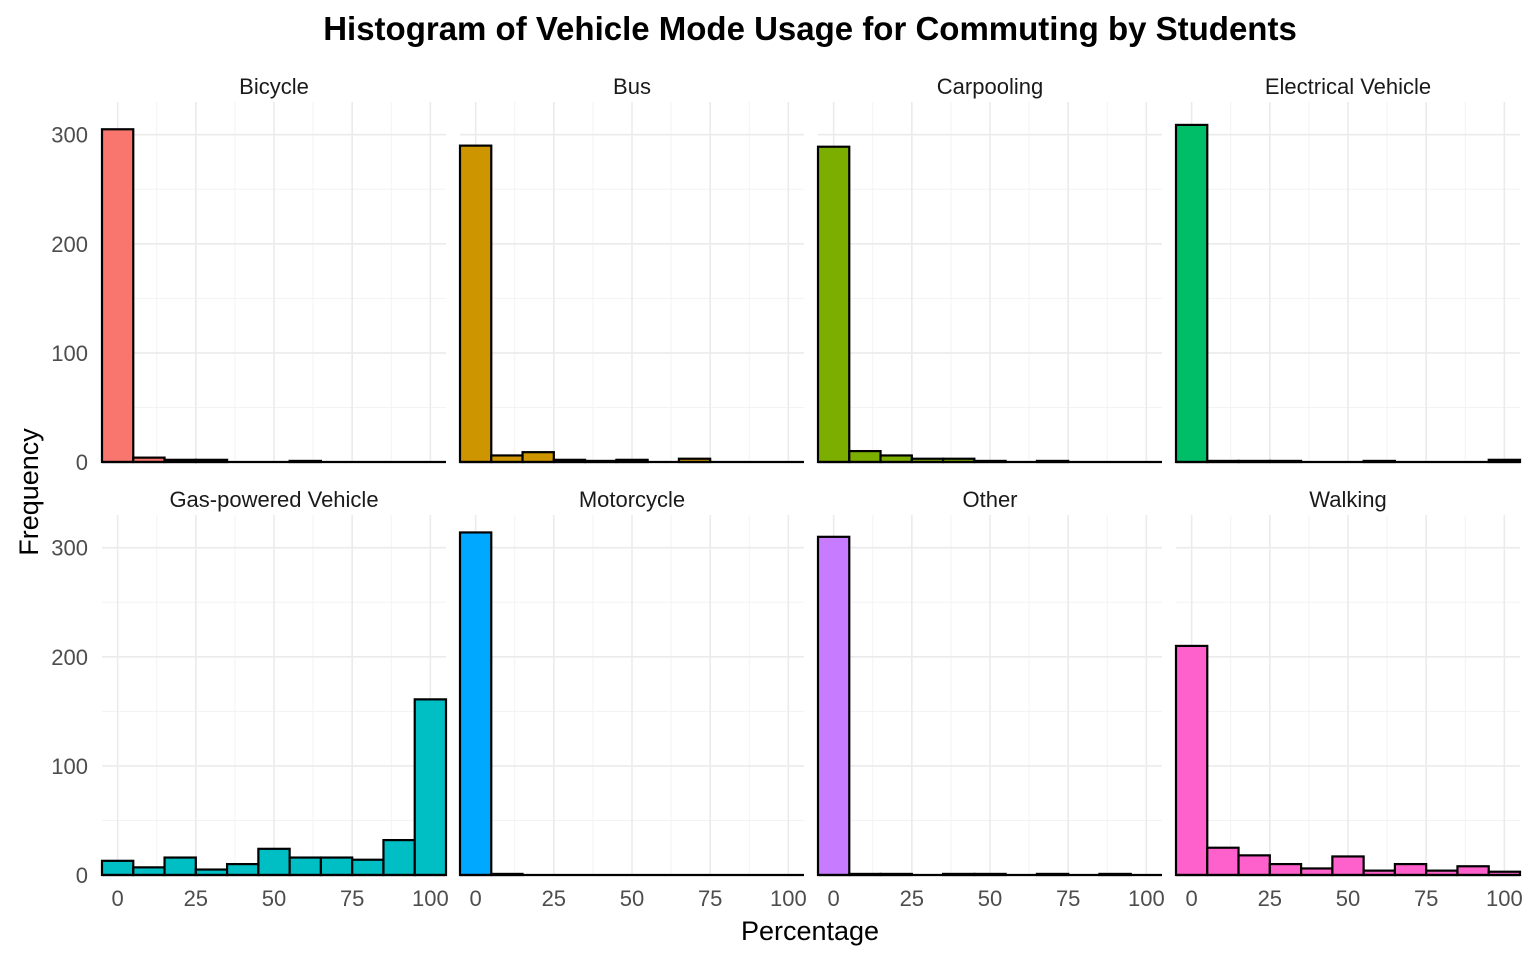 This screenshot has width=1536, height=960. What do you see at coordinates (1348, 699) in the screenshot?
I see `facet-panel: Walking 0 25 50 75 100` at bounding box center [1348, 699].